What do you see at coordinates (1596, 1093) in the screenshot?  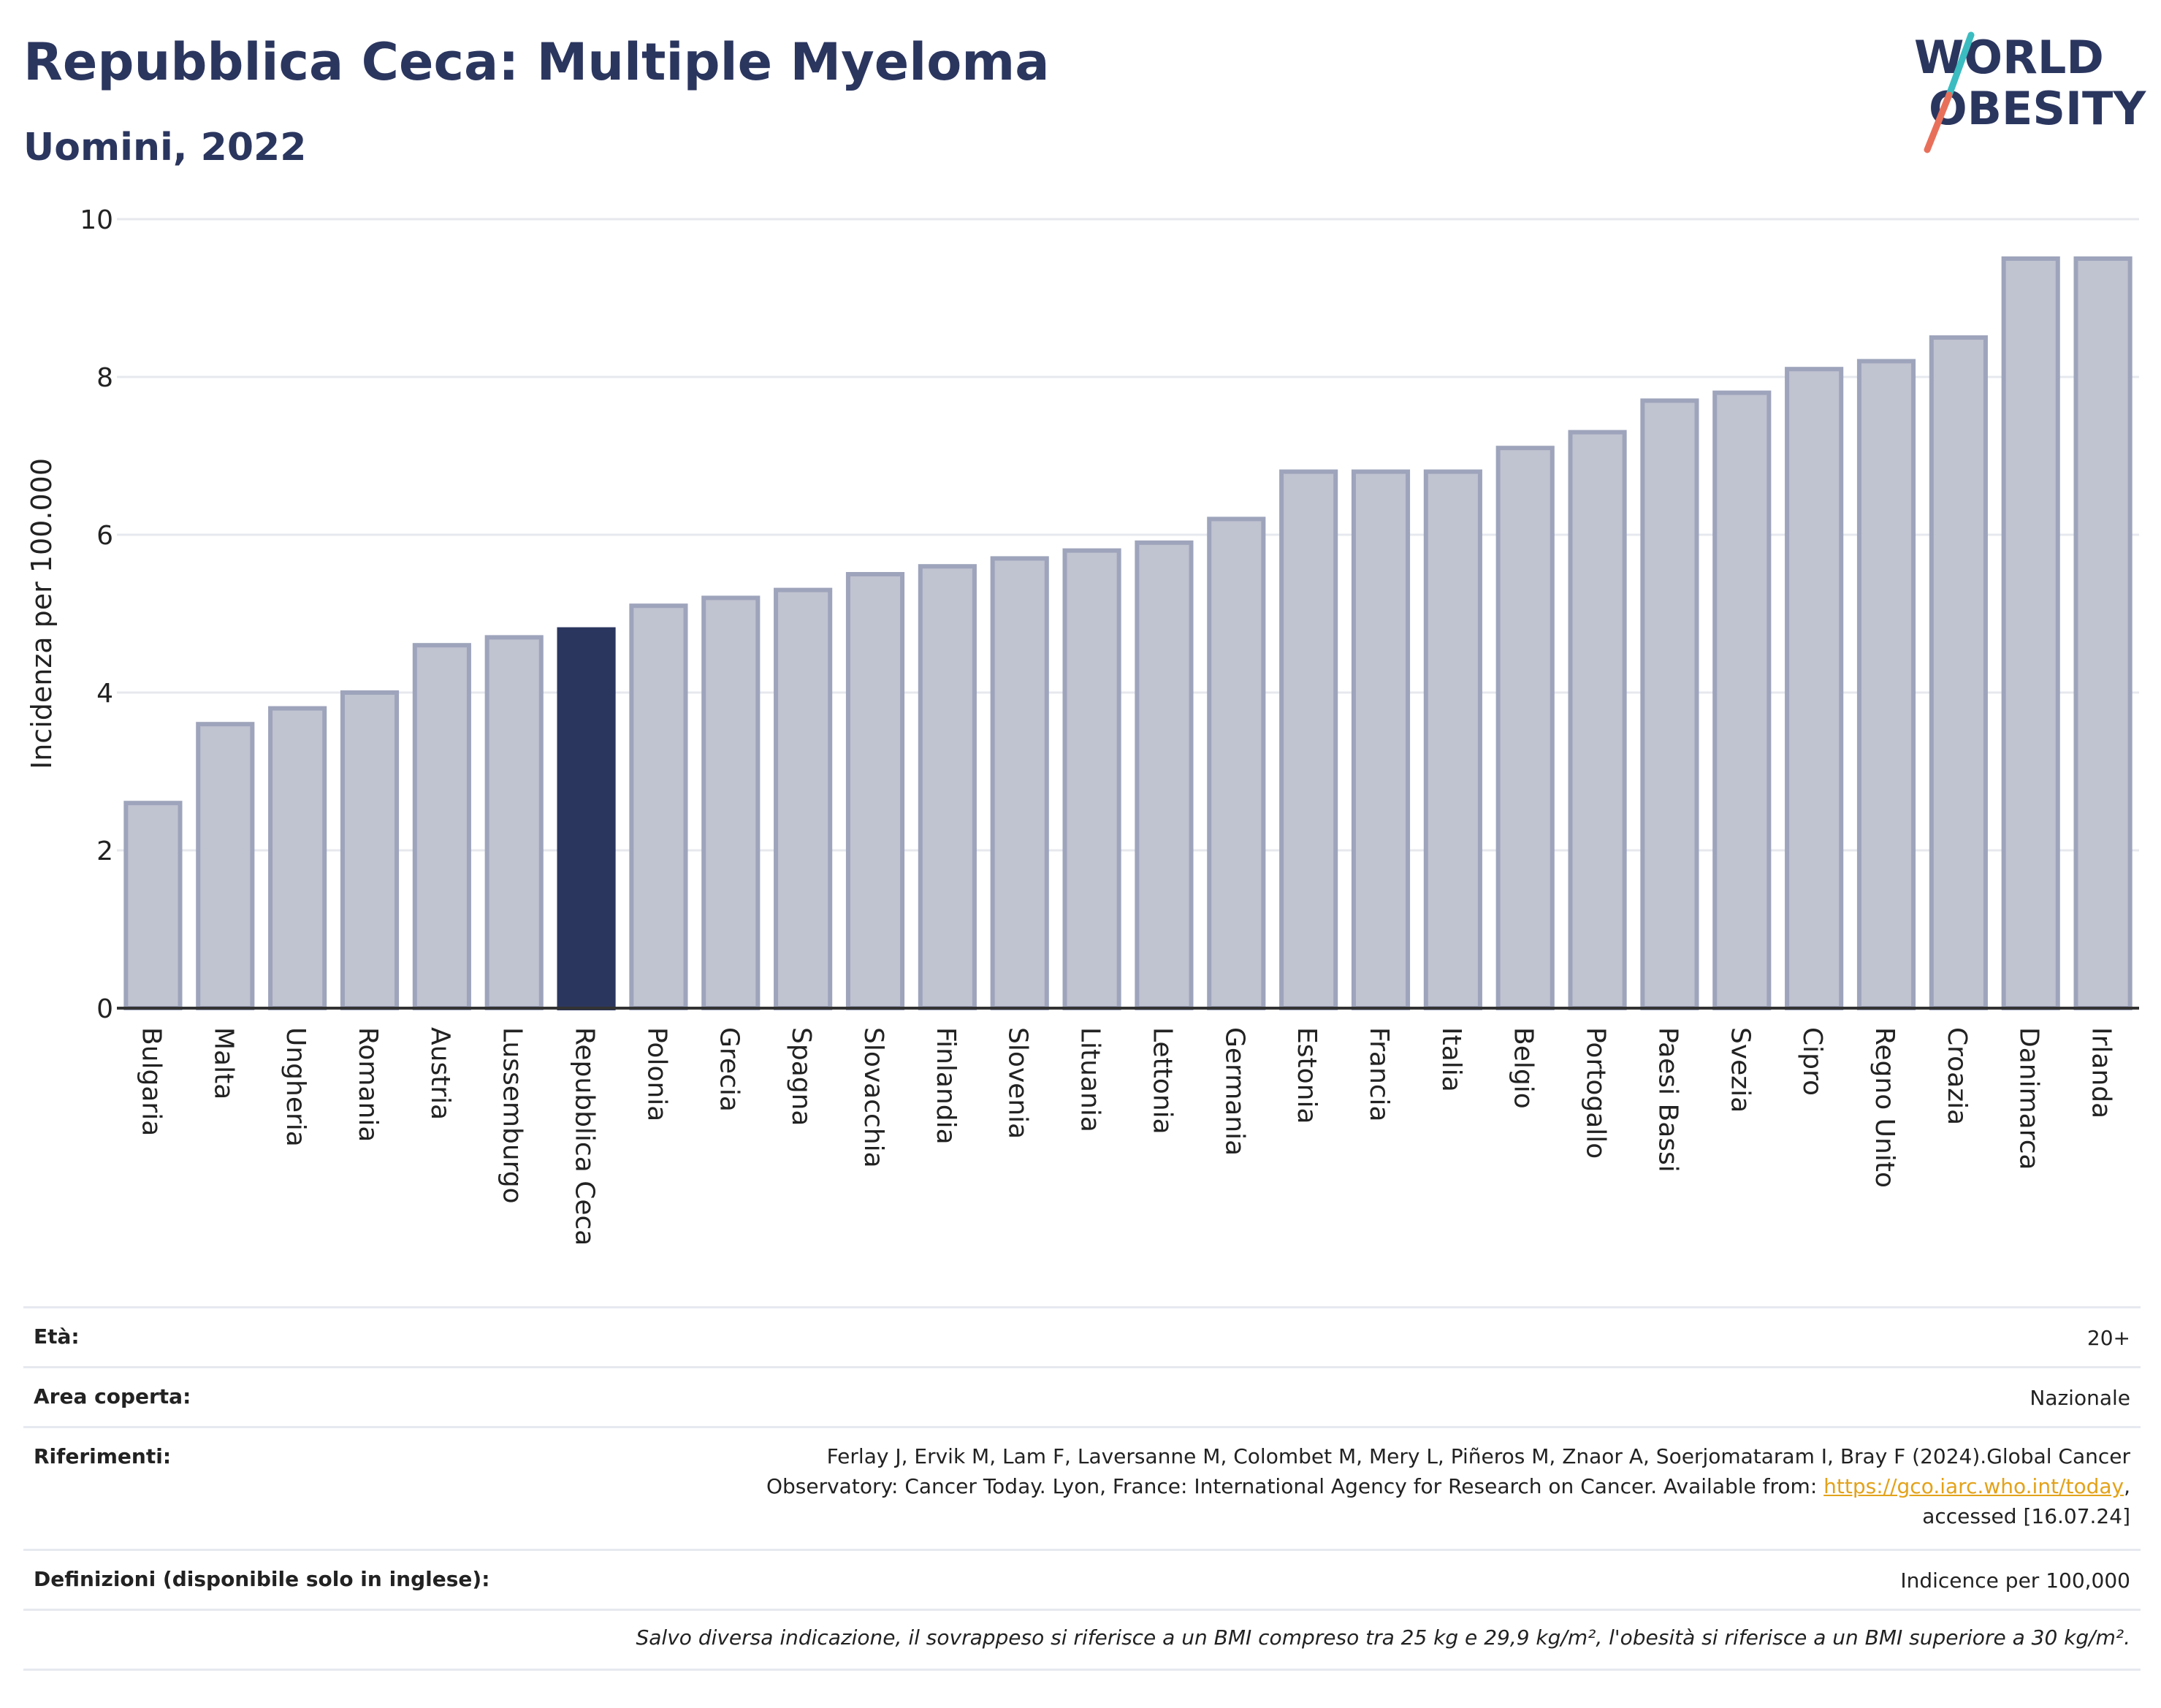 I see `x-tick-label: Portogallo` at bounding box center [1596, 1093].